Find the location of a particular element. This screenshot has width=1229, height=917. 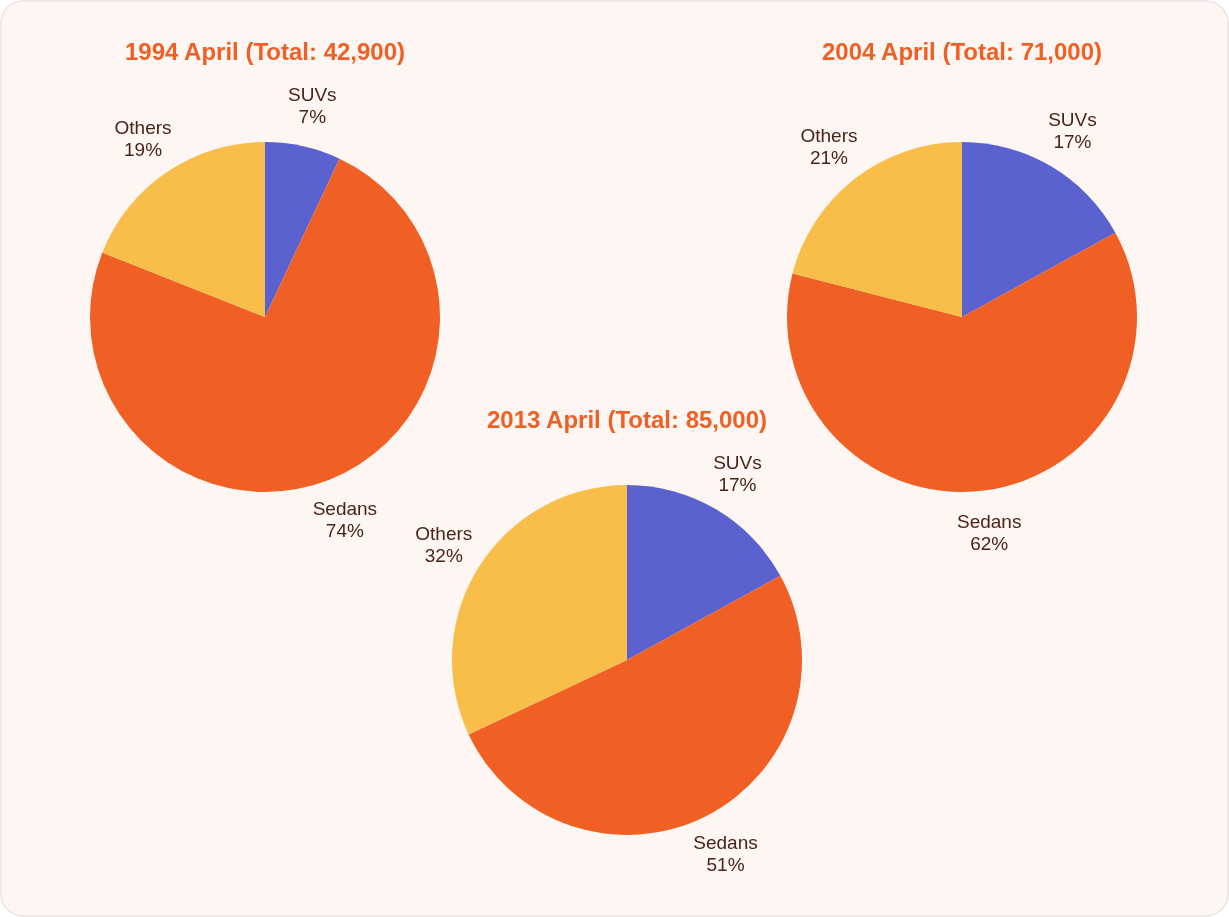

data-label: 19% is located at coordinates (143, 149).